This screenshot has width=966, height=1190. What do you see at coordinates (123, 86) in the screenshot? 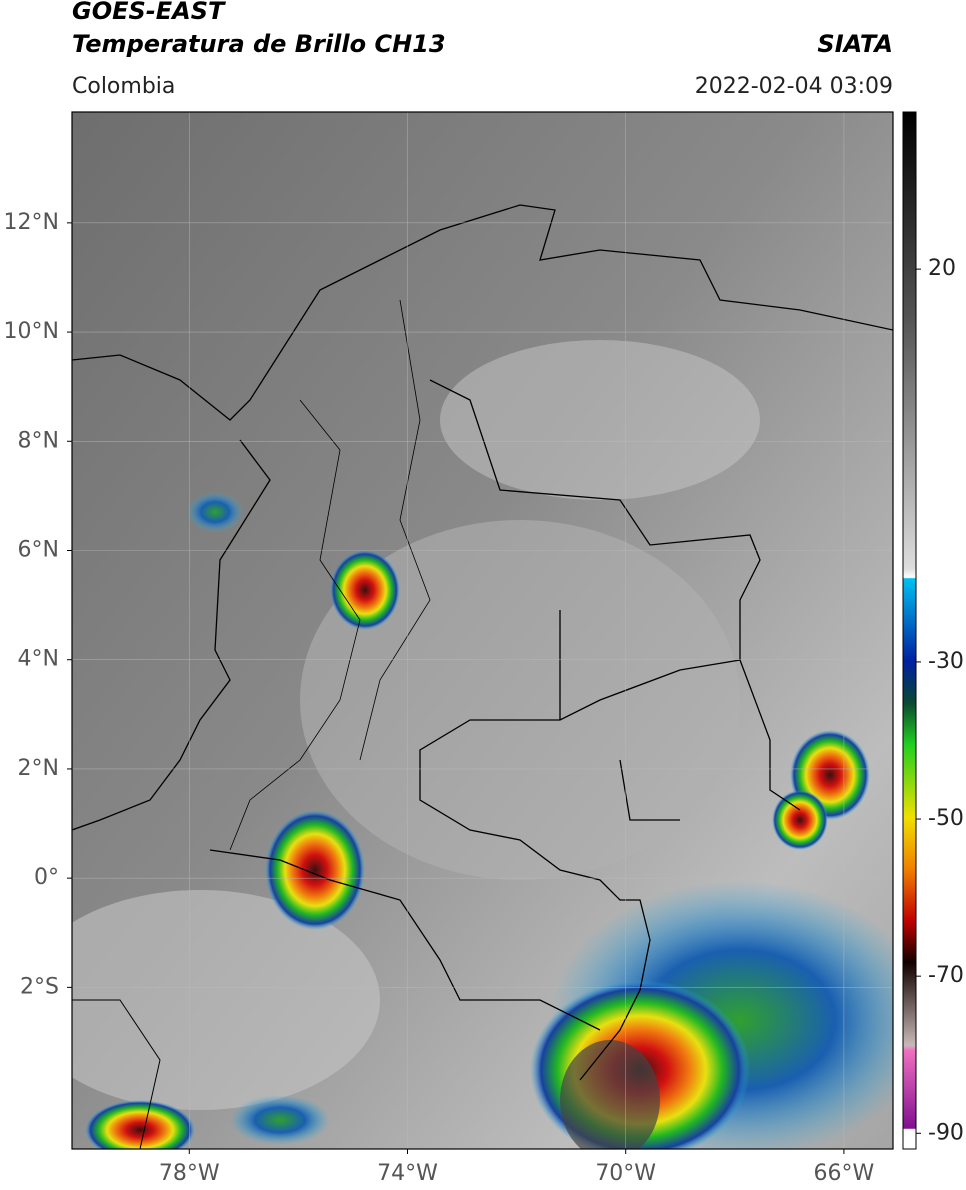
I see `region: Colombia` at bounding box center [123, 86].